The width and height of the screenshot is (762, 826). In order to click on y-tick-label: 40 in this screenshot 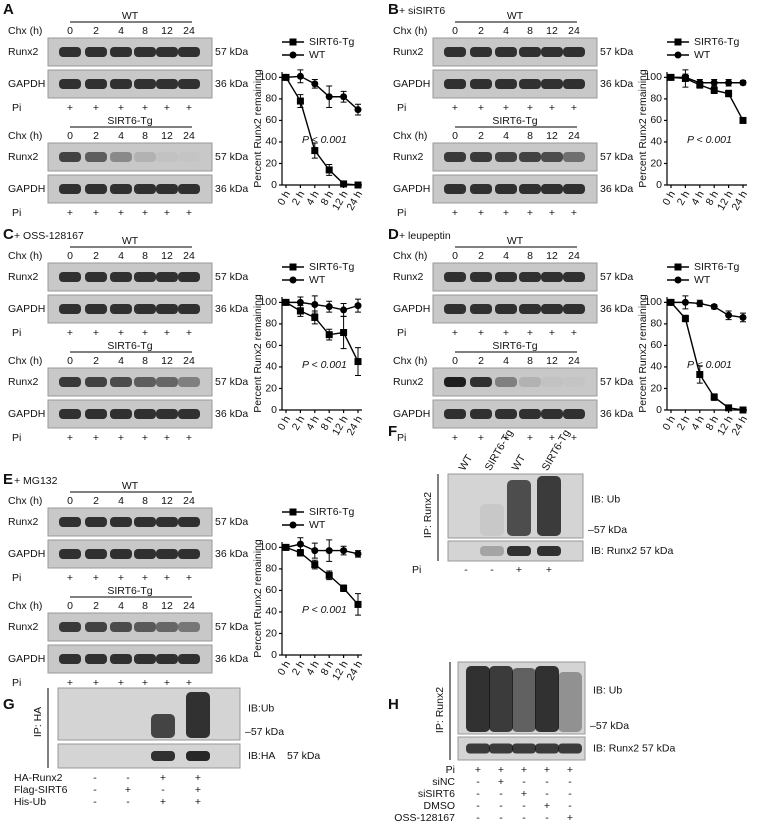, I will do `click(656, 142)`.